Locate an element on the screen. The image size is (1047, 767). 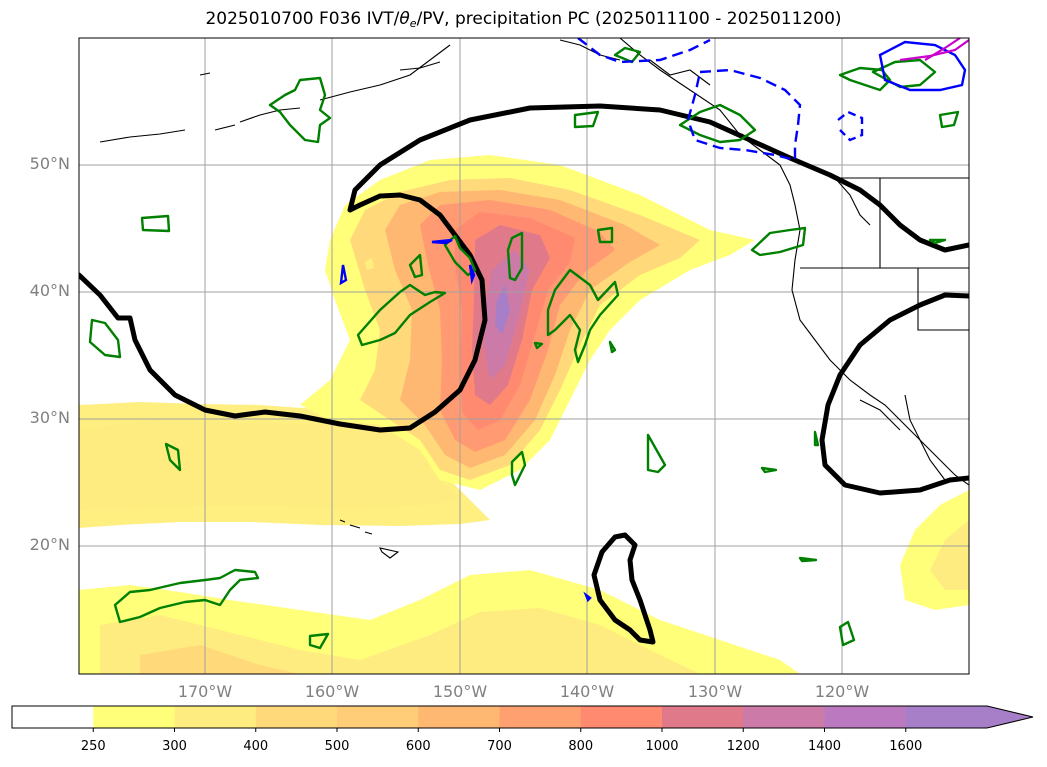
colorbar-extend-arrow is located at coordinates (1010, 717).